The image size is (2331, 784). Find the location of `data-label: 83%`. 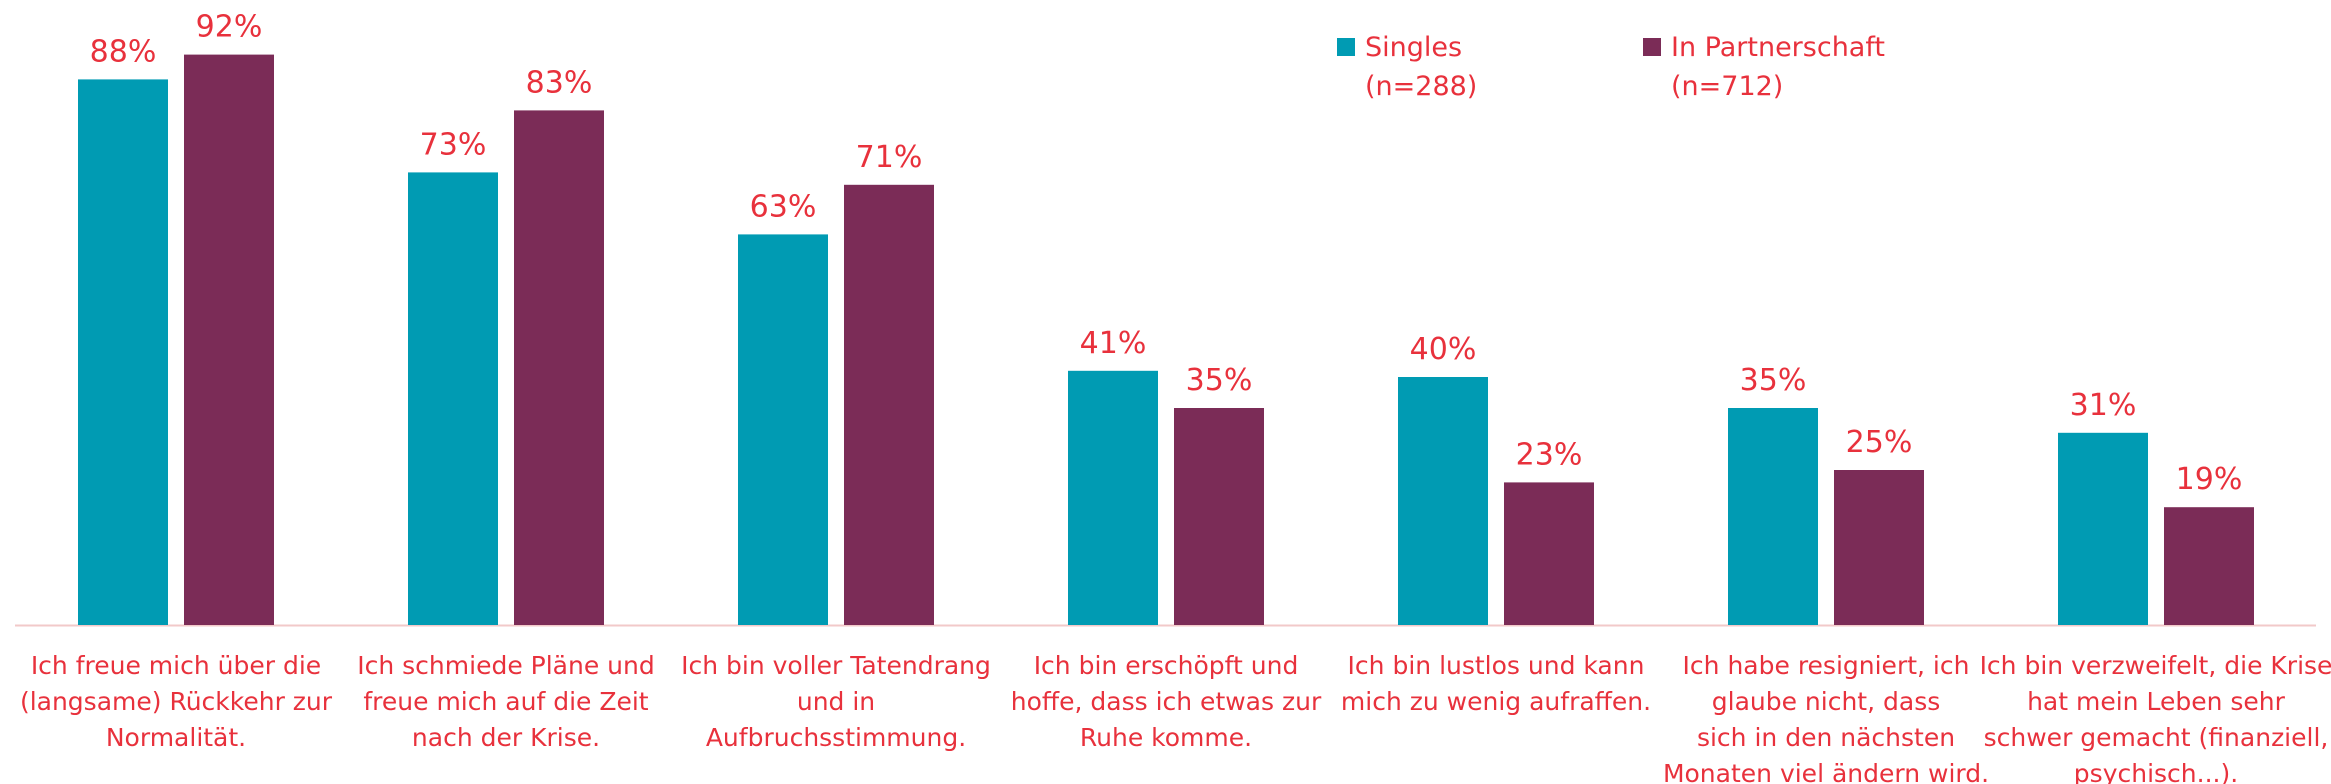

data-label: 83% is located at coordinates (559, 82).